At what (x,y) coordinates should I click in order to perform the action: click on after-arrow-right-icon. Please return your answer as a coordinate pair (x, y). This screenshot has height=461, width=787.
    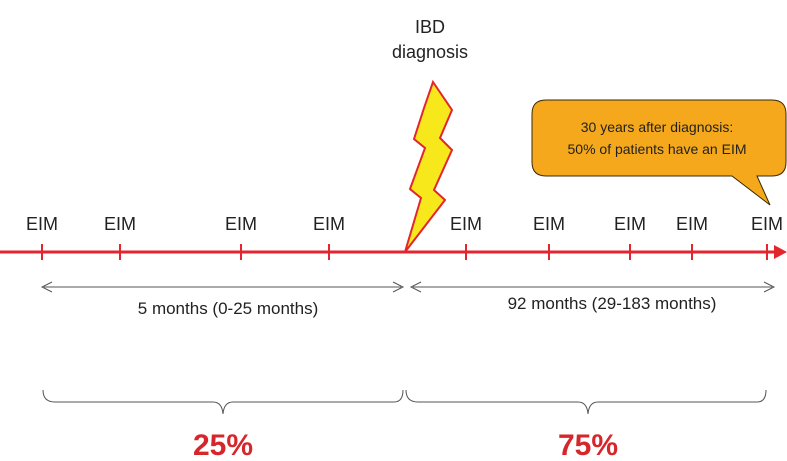
    Looking at the image, I should click on (769, 287).